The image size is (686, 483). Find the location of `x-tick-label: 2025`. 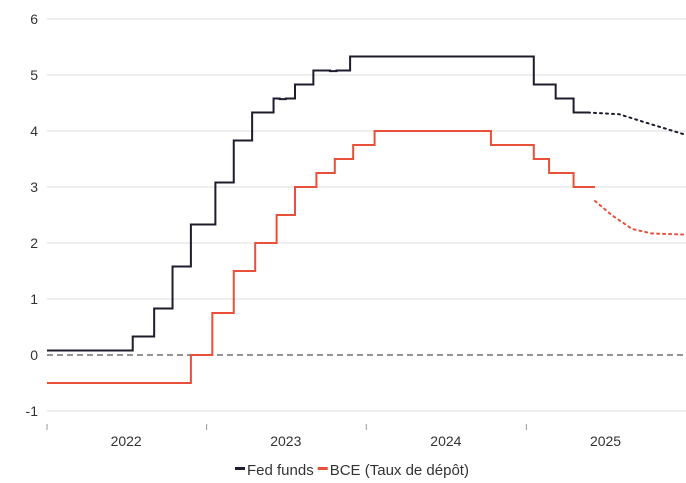

x-tick-label: 2025 is located at coordinates (605, 441).